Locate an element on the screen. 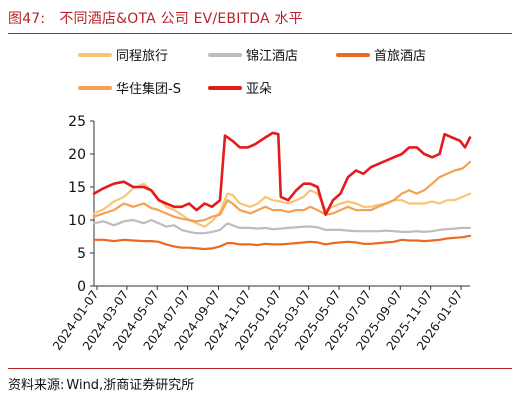 The width and height of the screenshot is (520, 402). figure-title: 不同酒店&OTA 公司 EV/EBITDA 水平 is located at coordinates (181, 19).